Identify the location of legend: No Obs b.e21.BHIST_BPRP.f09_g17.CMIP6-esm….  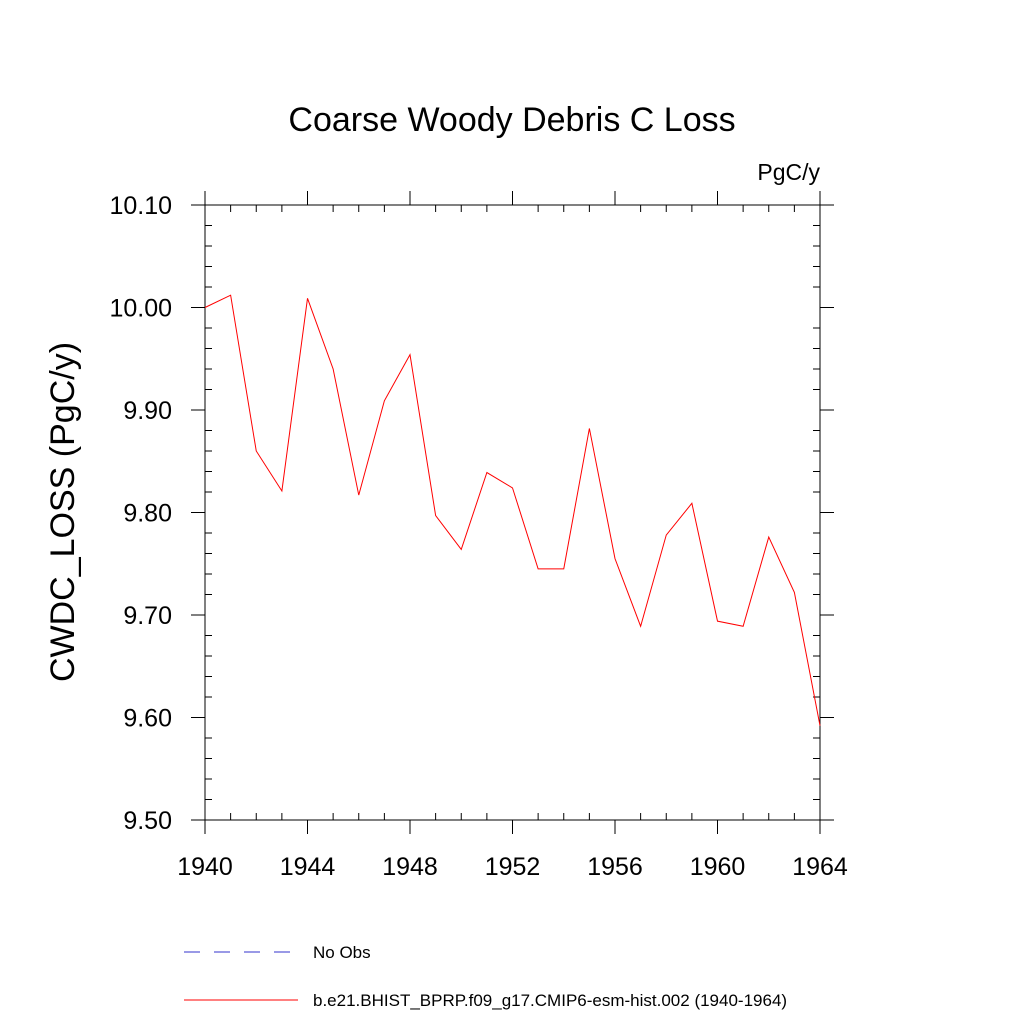
(485, 976).